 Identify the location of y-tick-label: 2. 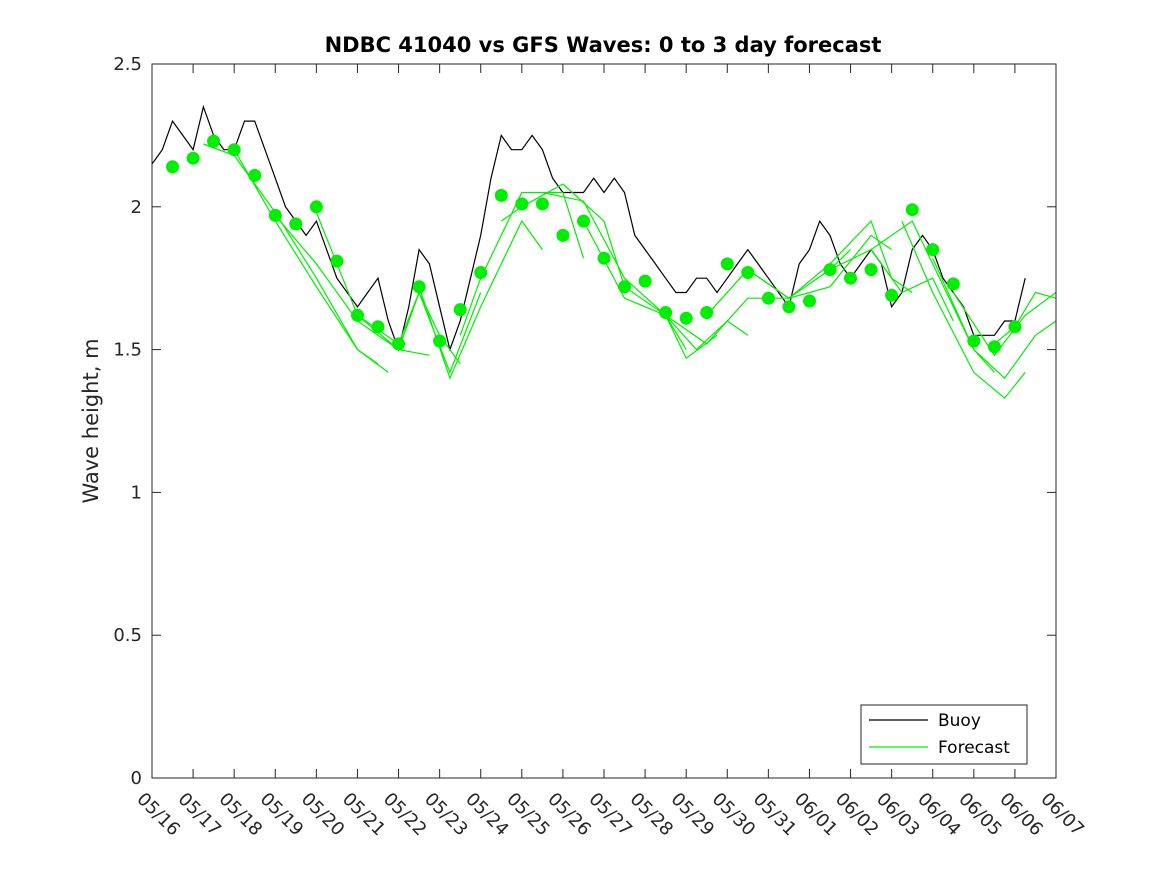
(136, 207).